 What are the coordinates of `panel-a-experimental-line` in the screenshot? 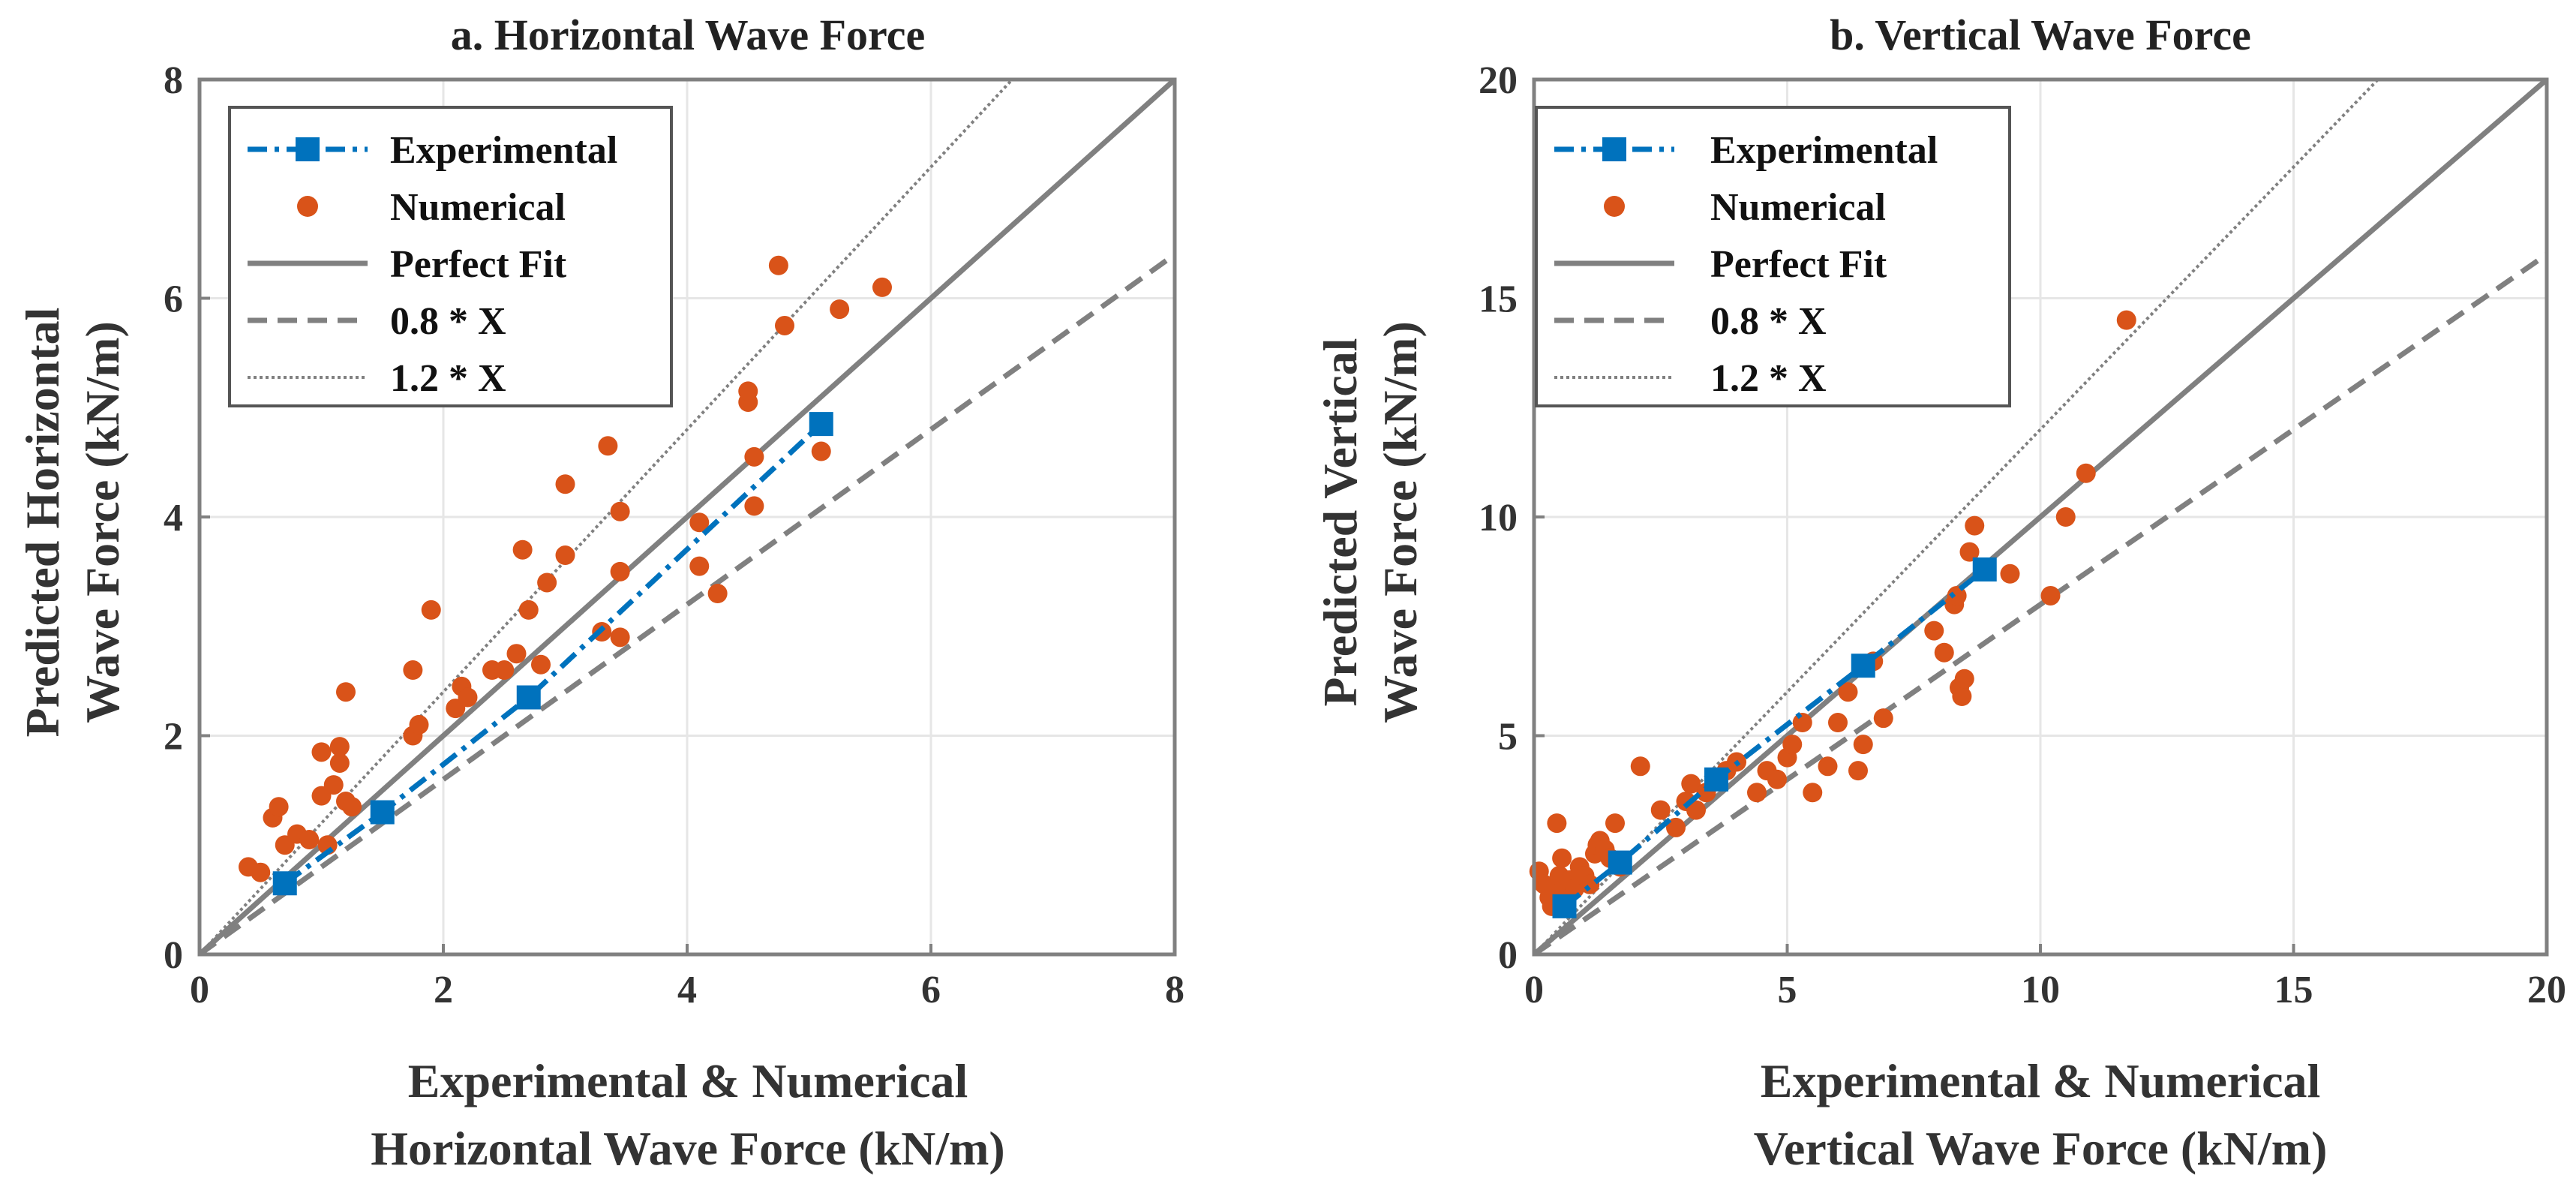 It's located at (553, 654).